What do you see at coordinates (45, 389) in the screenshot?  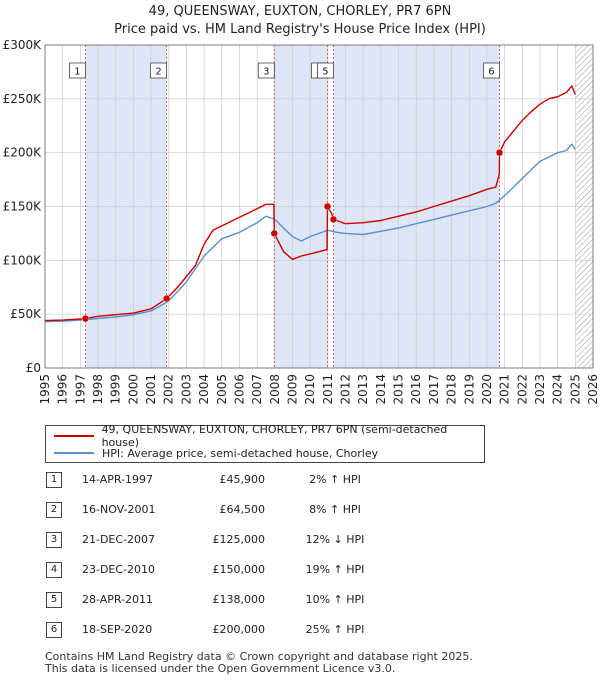 I see `x-tick-label: 1995` at bounding box center [45, 389].